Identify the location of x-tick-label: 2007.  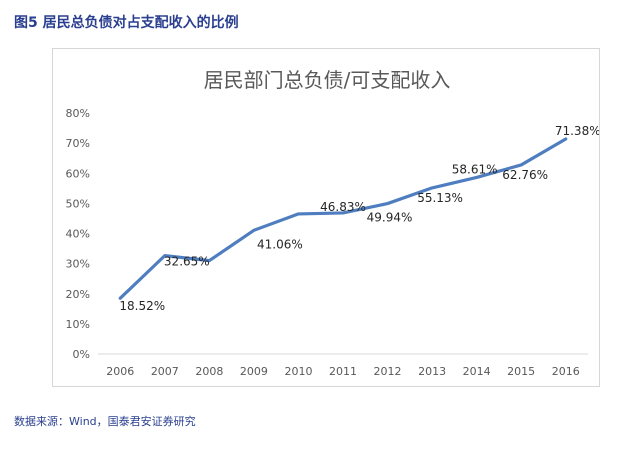
(165, 371).